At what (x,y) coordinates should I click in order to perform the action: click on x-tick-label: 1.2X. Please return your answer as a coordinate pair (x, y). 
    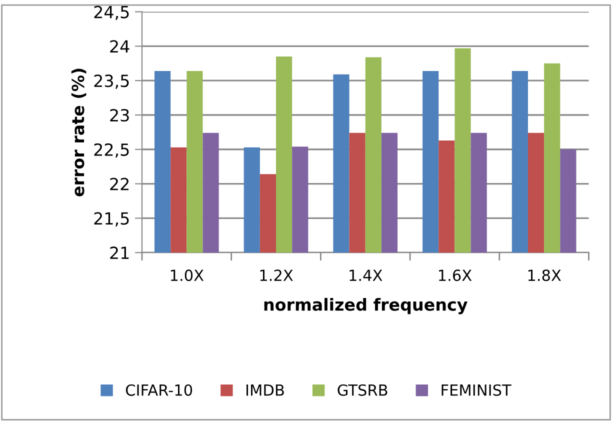
    Looking at the image, I should click on (276, 275).